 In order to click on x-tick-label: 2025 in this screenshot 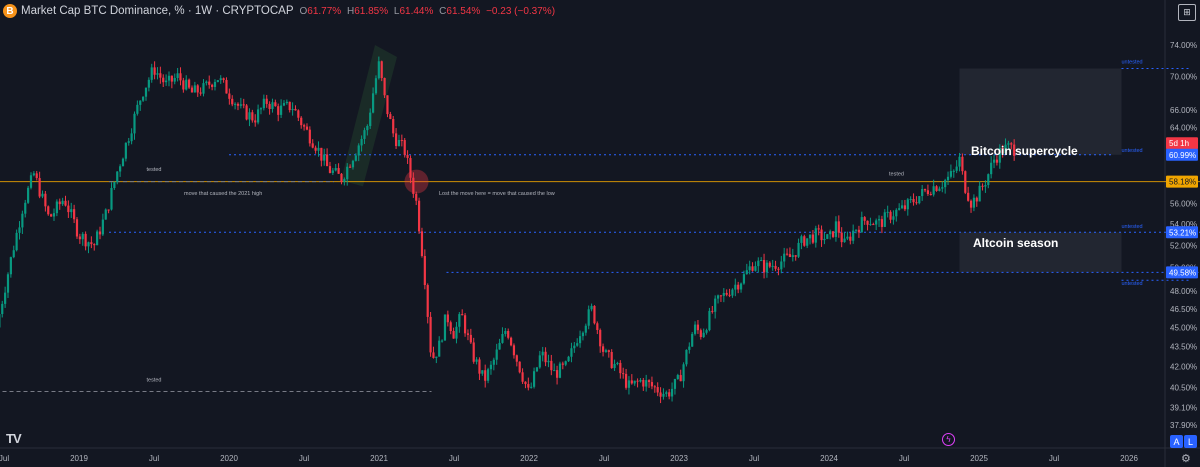, I will do `click(979, 458)`.